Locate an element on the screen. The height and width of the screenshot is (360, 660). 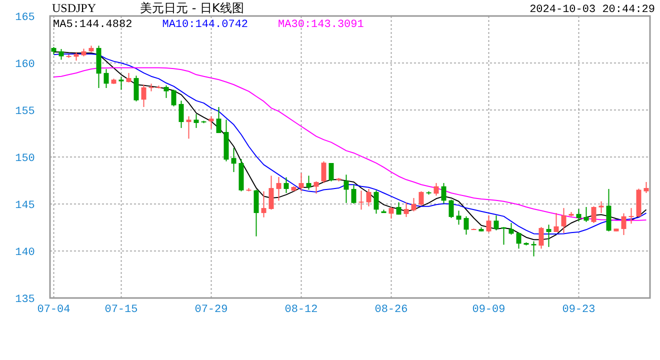
x-tick-label: 07-15 is located at coordinates (121, 310).